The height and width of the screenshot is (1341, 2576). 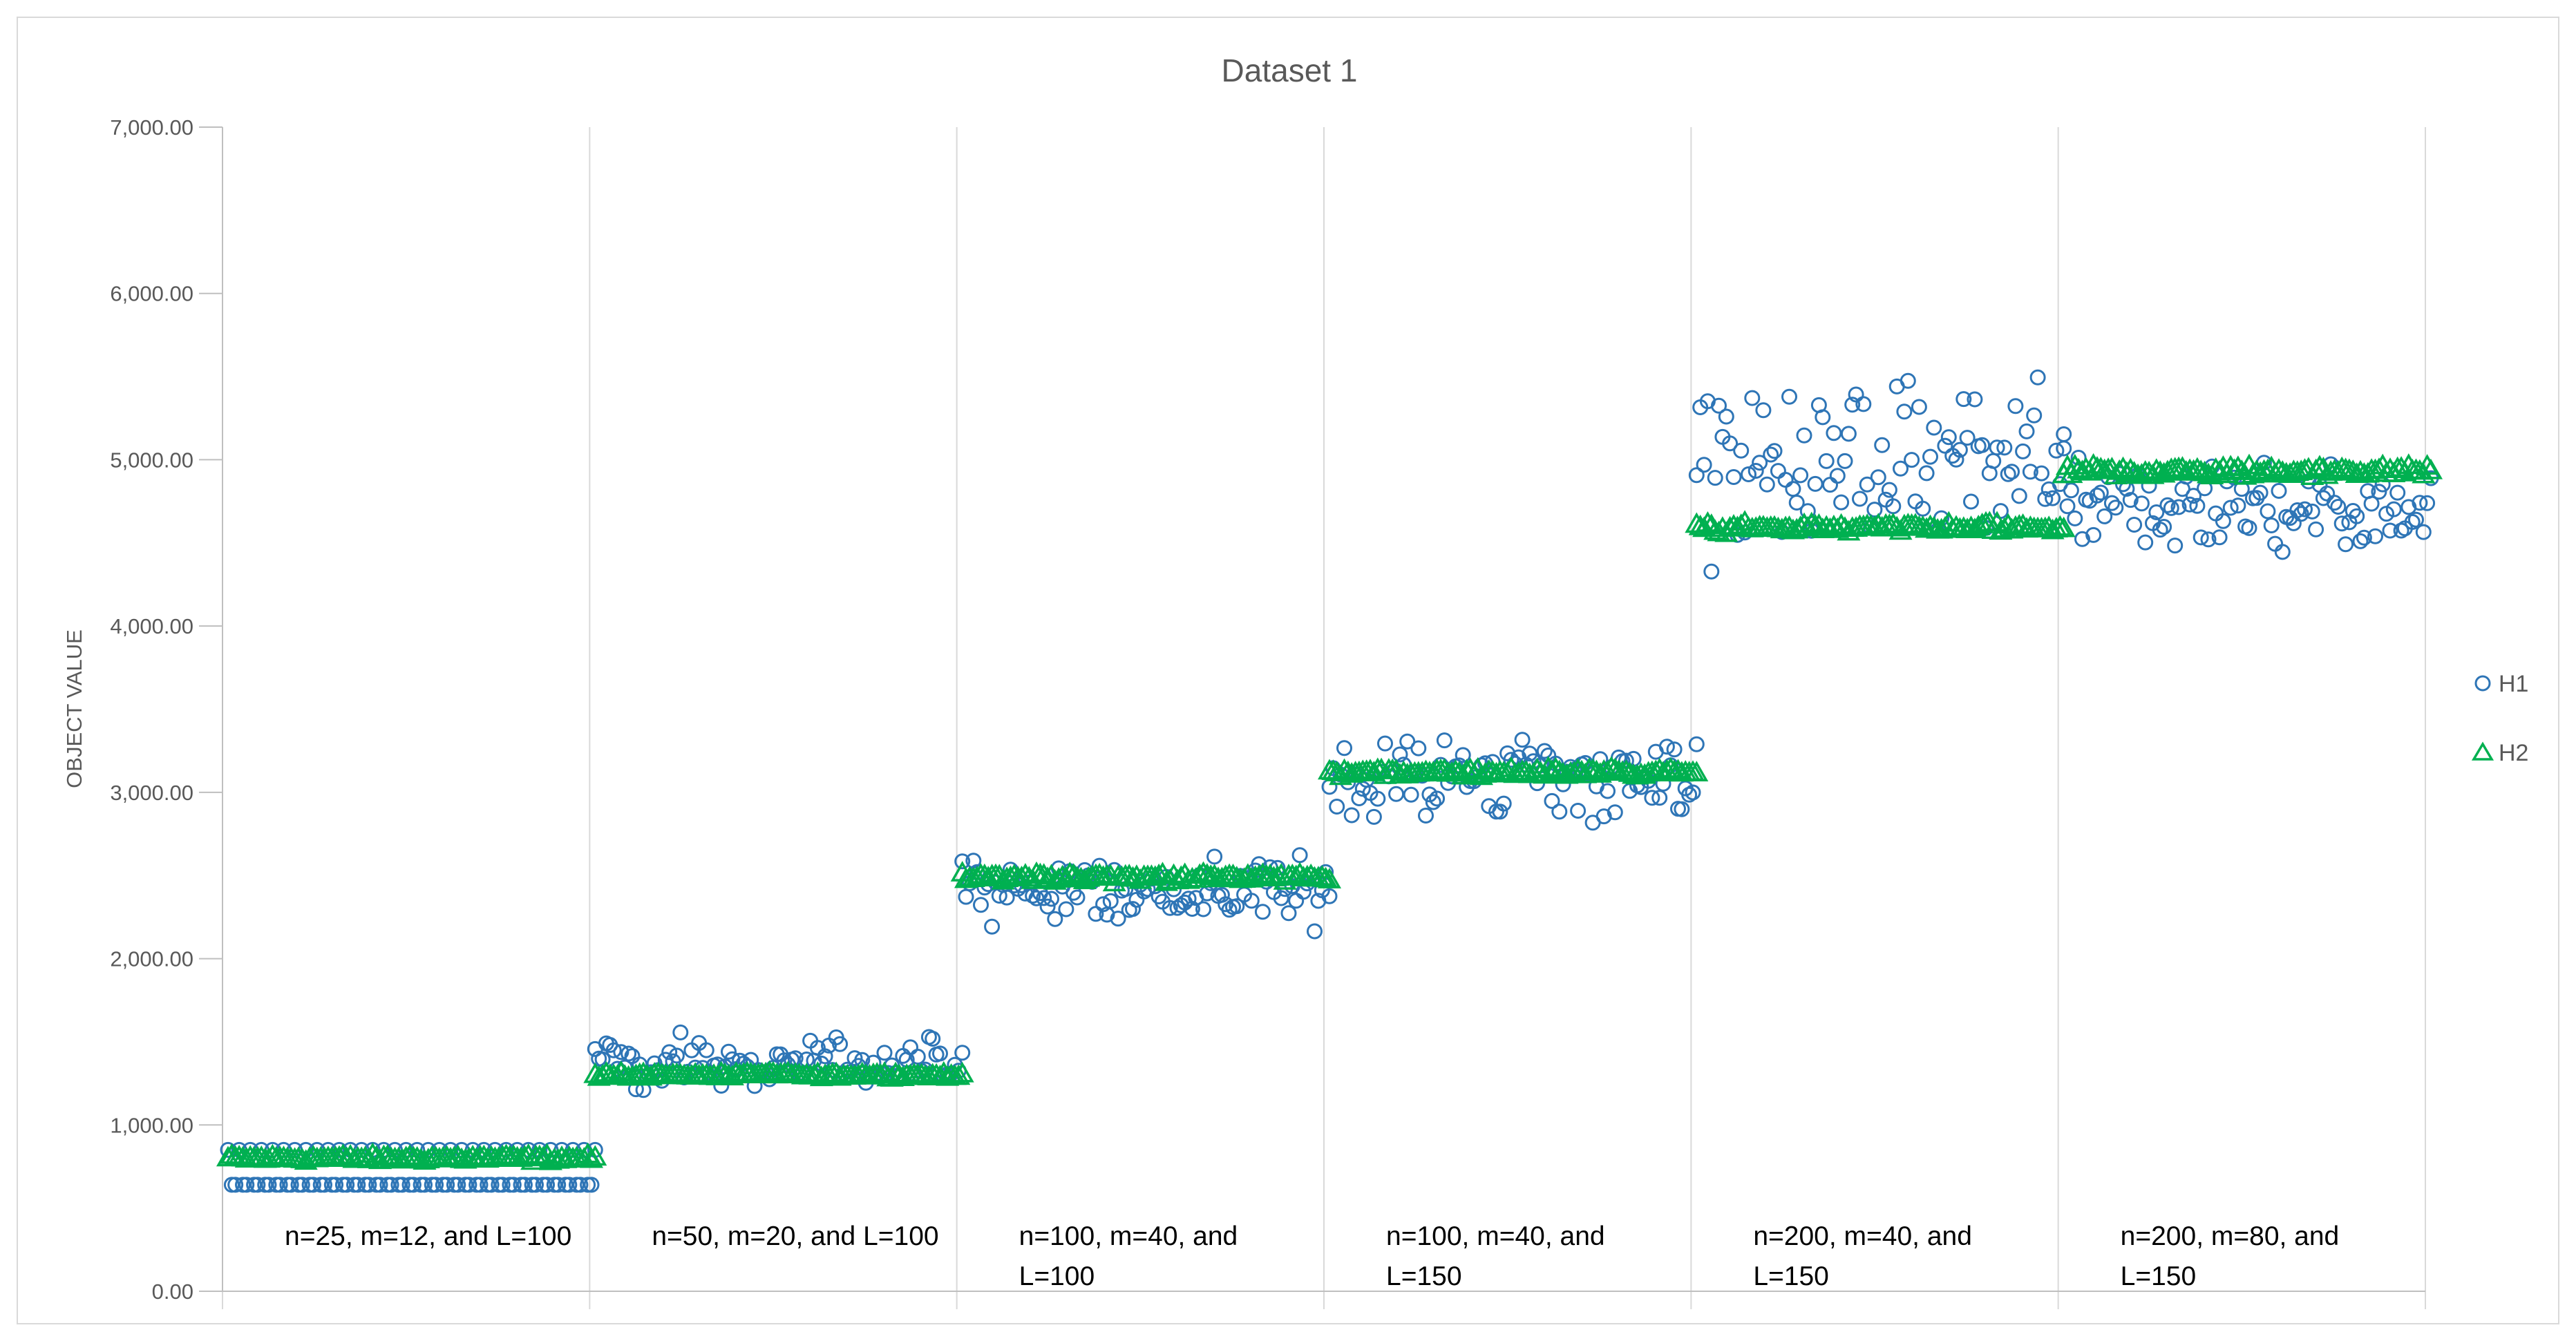 What do you see at coordinates (172, 1292) in the screenshot?
I see `y-tick-label: 0.00` at bounding box center [172, 1292].